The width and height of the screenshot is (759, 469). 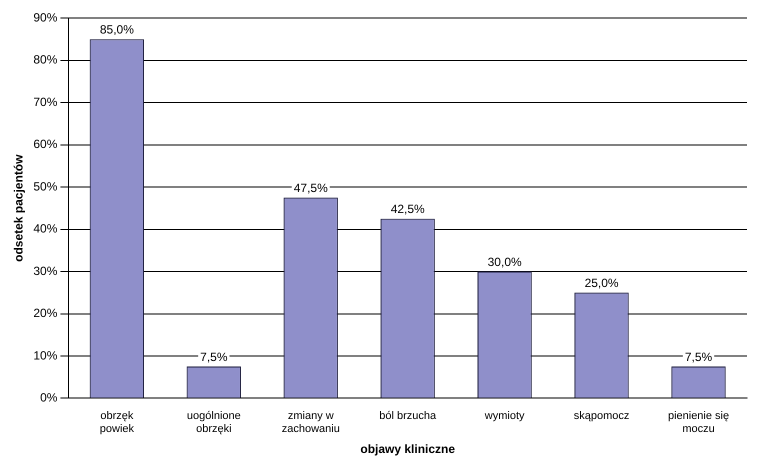 I want to click on data-label: 42,5%, so click(x=408, y=209).